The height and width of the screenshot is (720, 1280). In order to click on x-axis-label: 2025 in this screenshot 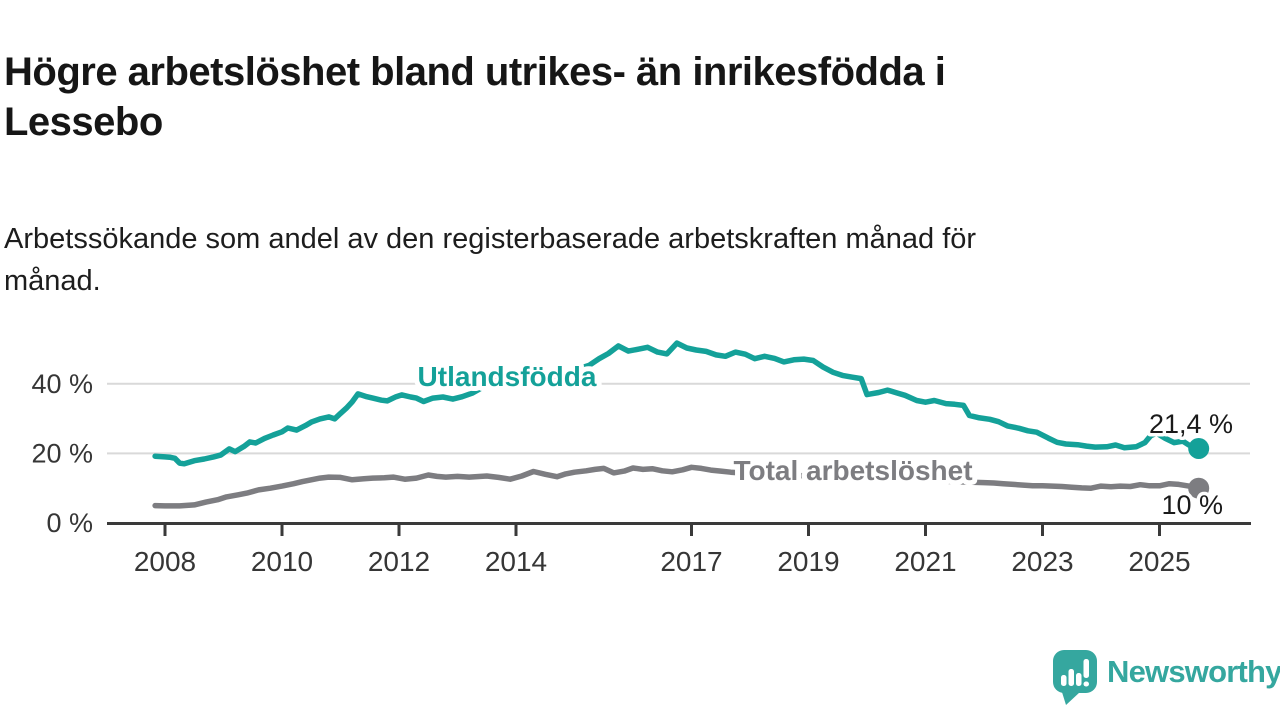, I will do `click(1159, 561)`.